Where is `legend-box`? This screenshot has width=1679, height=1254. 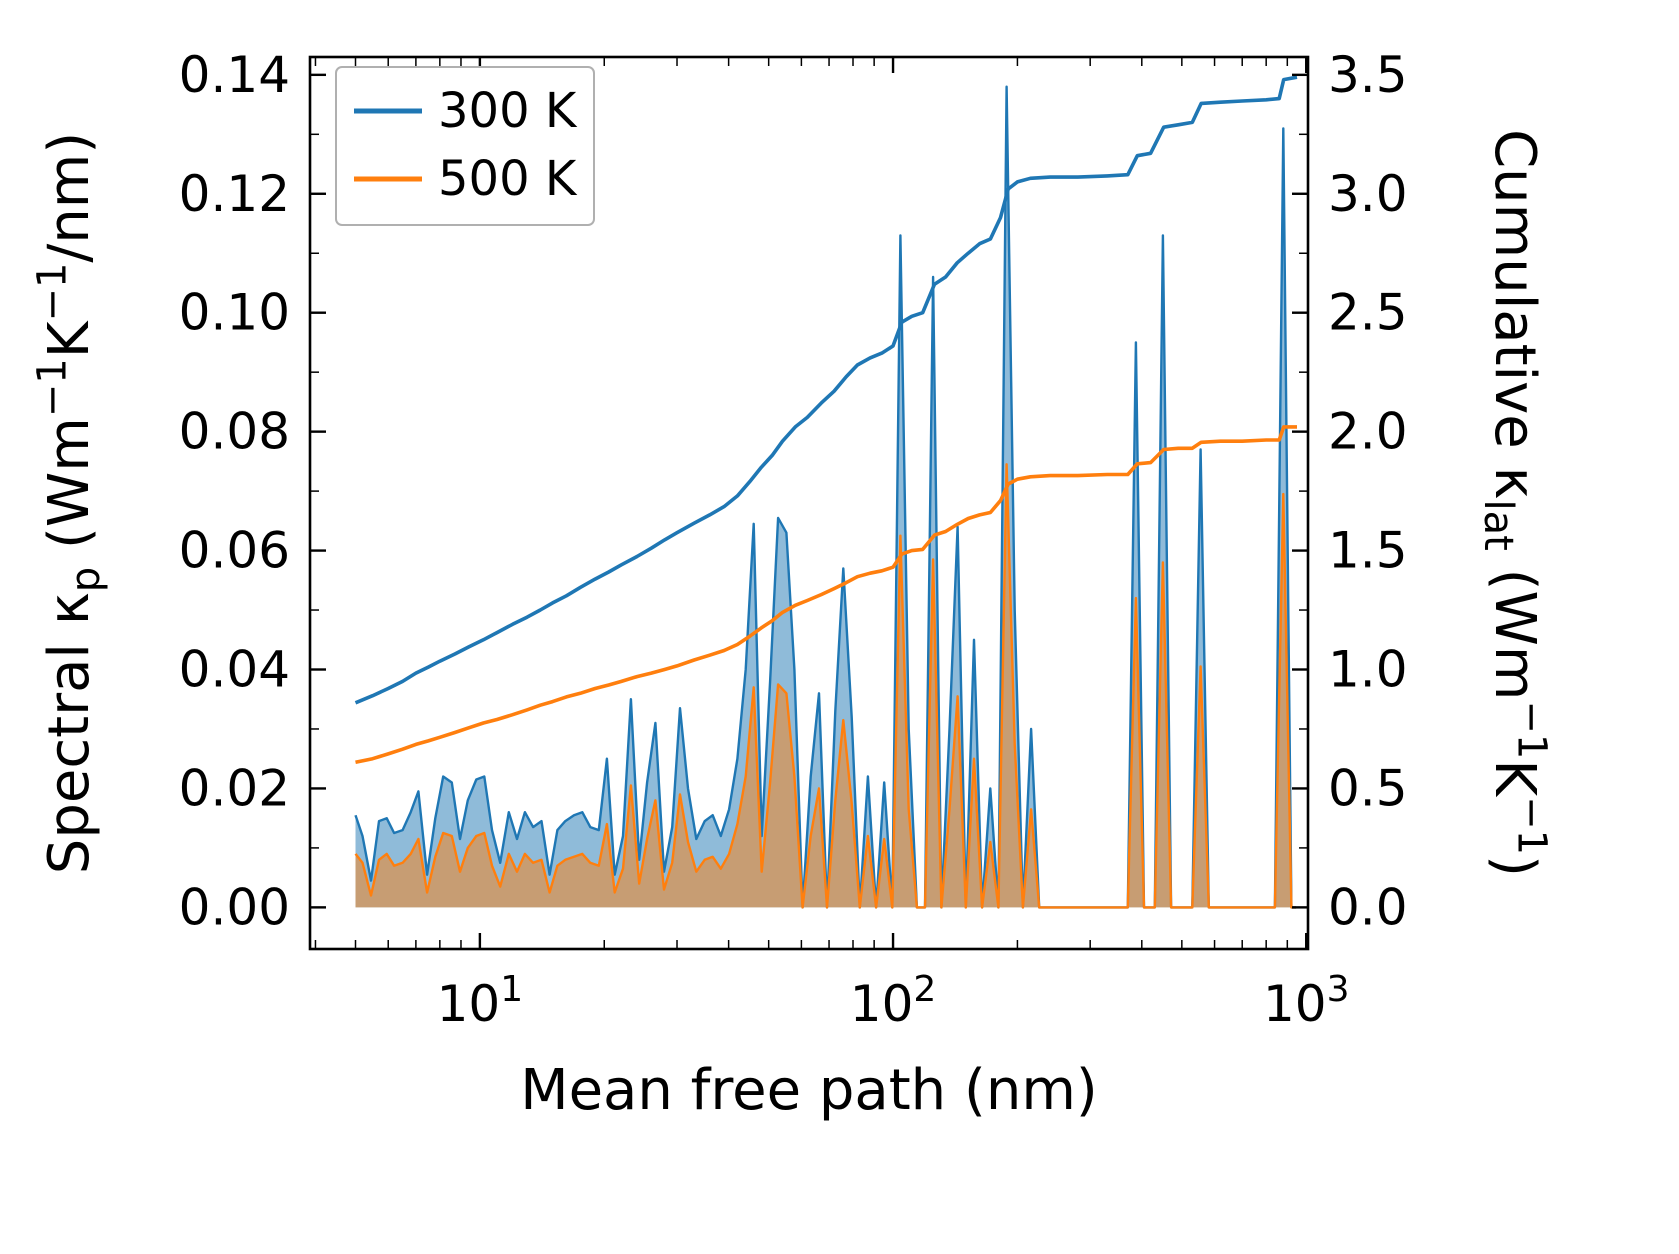
legend-box is located at coordinates (465, 146).